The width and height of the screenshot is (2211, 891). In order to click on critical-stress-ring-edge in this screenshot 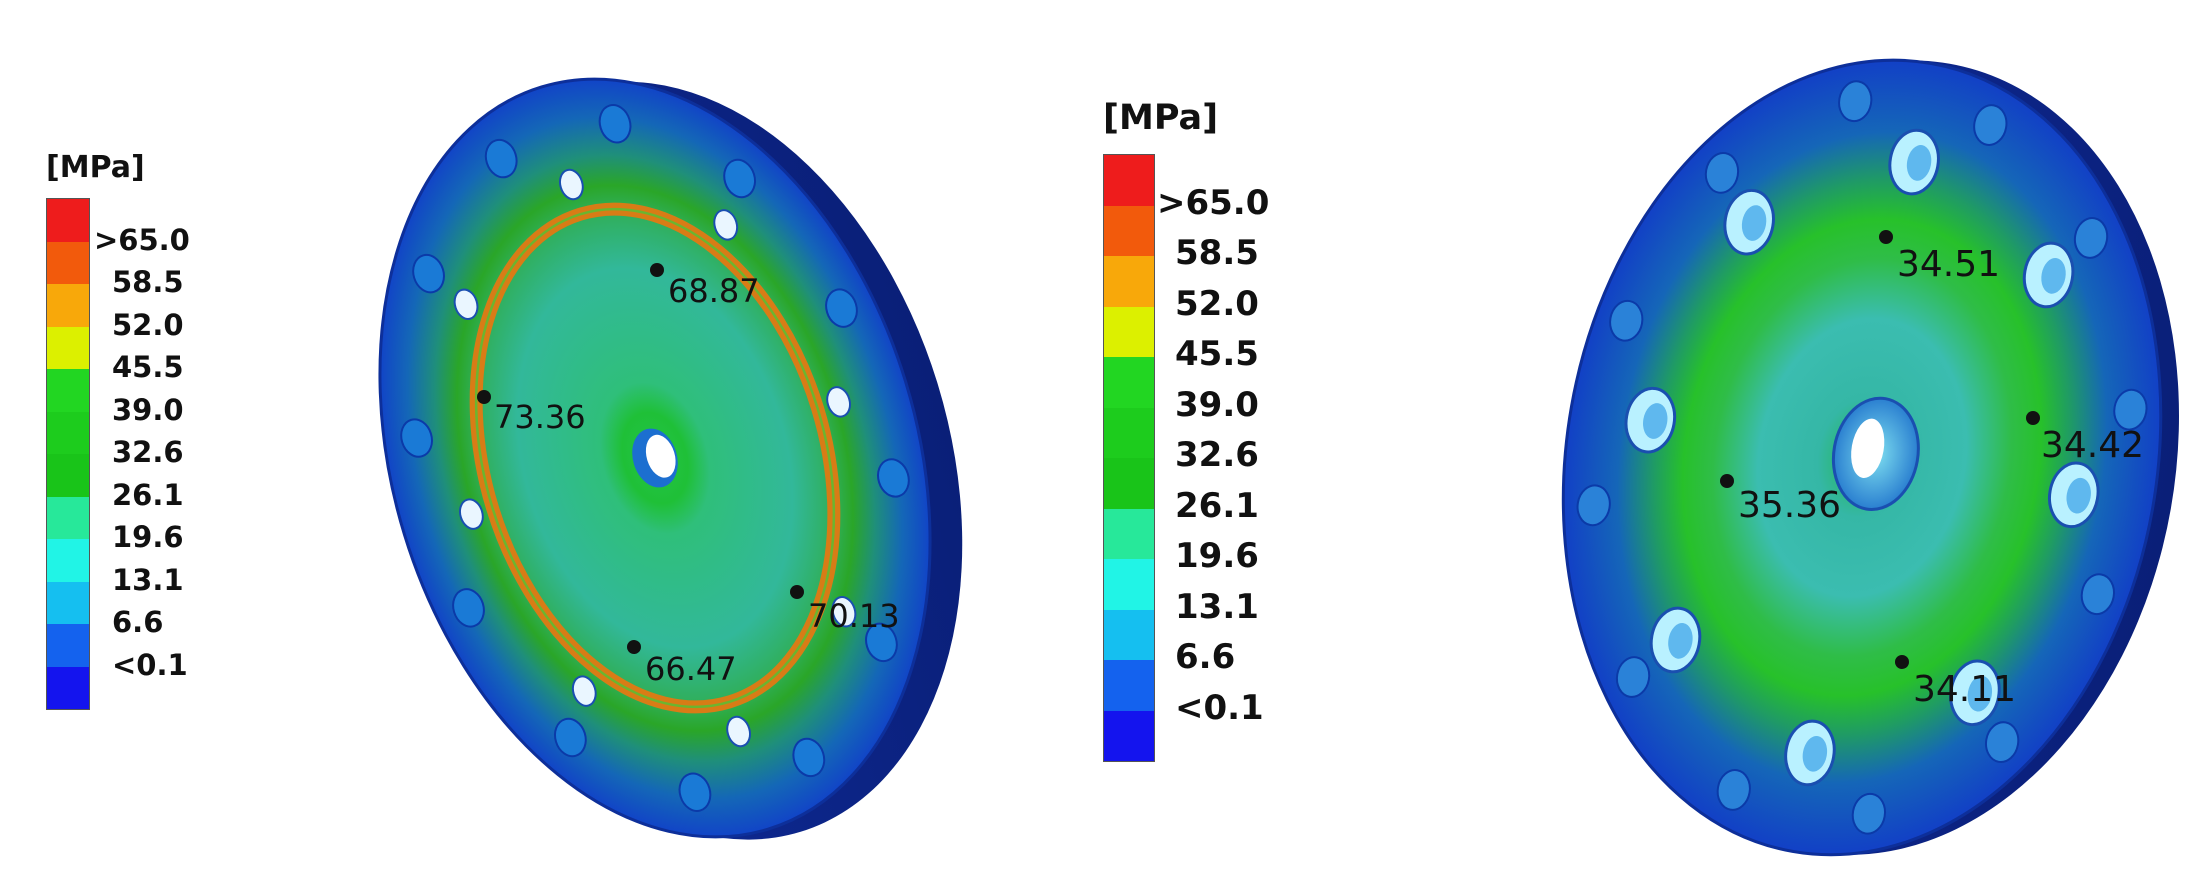, I will do `click(655, 458)`.